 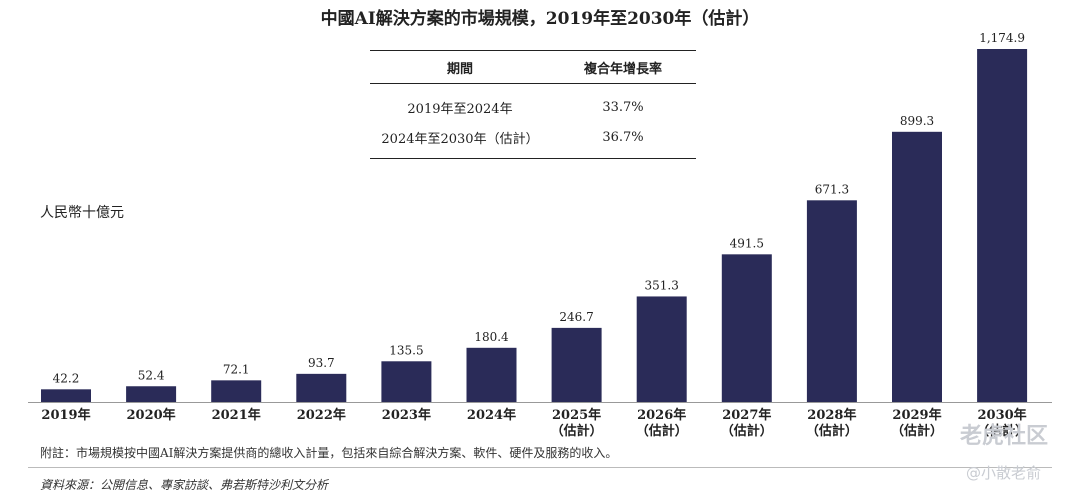 I want to click on cagr-rate-cell: 36.7%, so click(x=623, y=140).